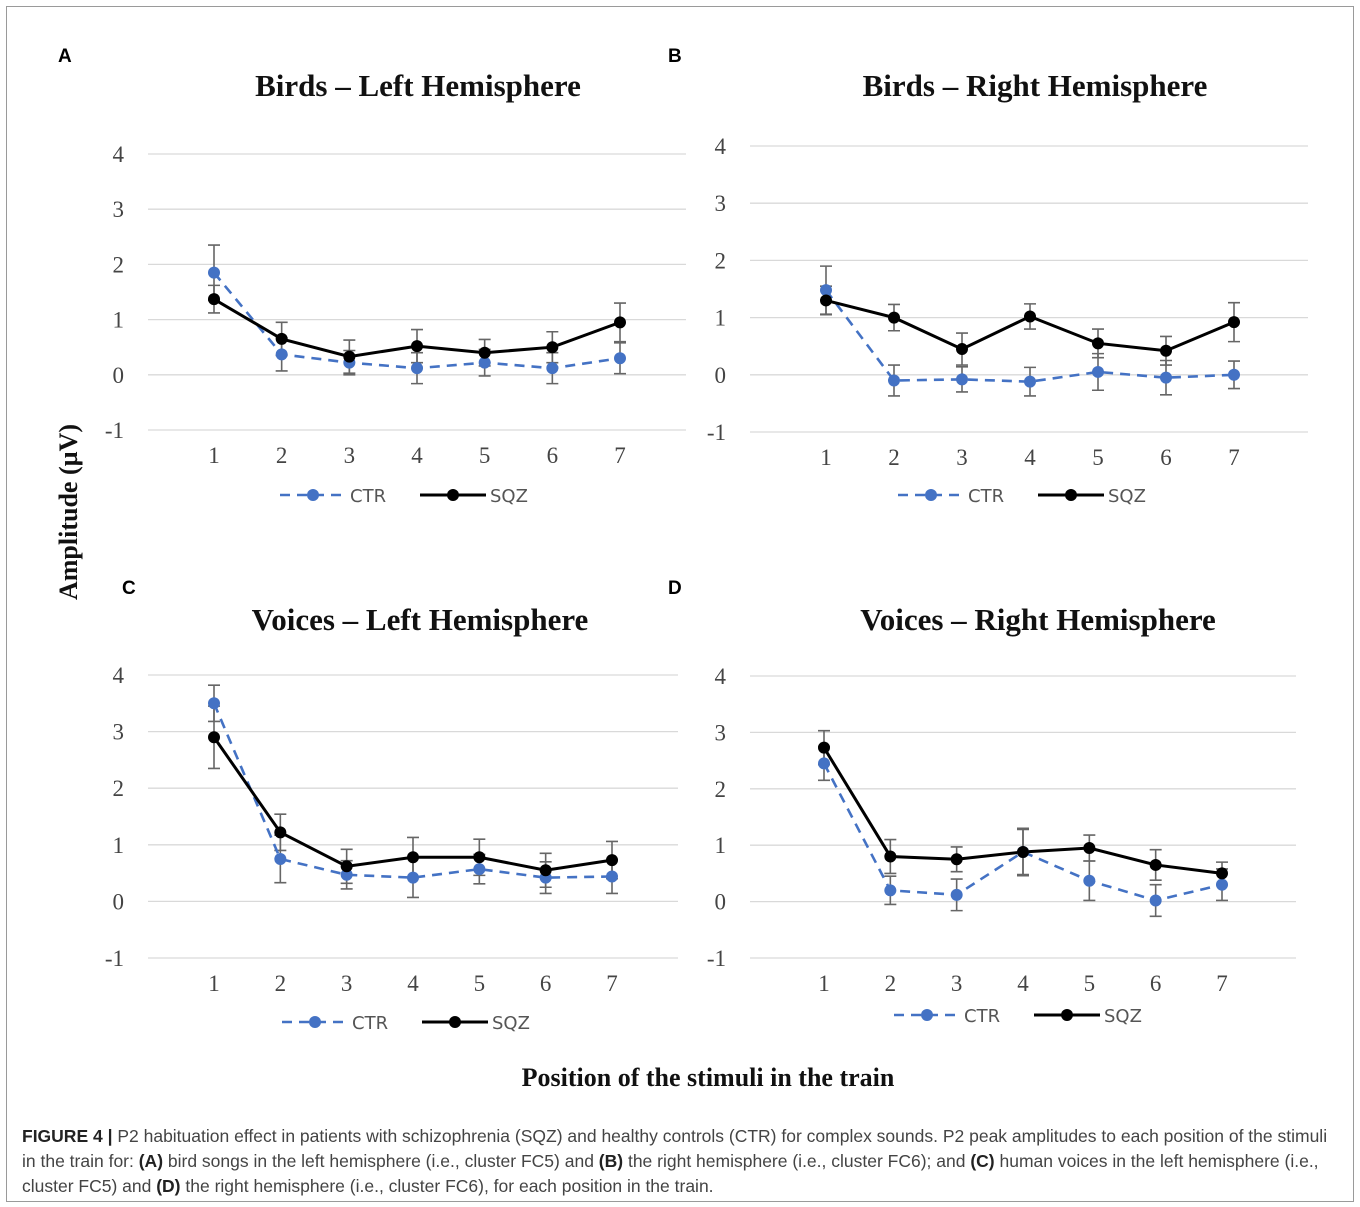 This screenshot has width=1360, height=1207. I want to click on panel-c-x-tick-label: 7, so click(612, 983).